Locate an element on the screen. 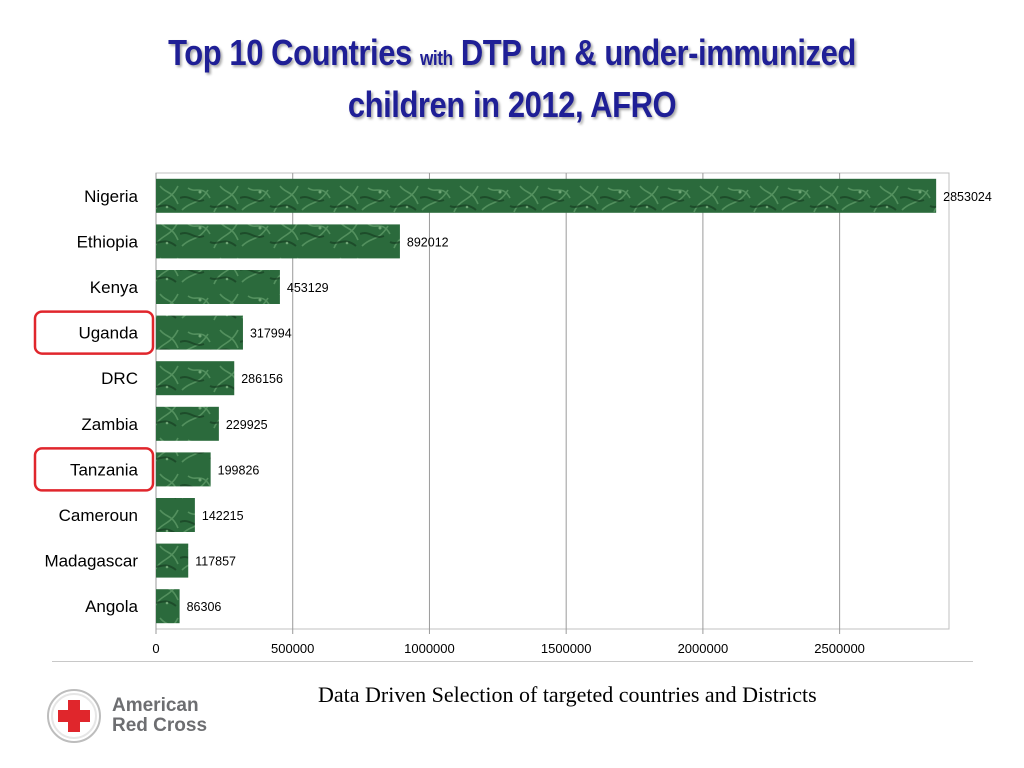  logo-line2: Red Cross is located at coordinates (160, 725).